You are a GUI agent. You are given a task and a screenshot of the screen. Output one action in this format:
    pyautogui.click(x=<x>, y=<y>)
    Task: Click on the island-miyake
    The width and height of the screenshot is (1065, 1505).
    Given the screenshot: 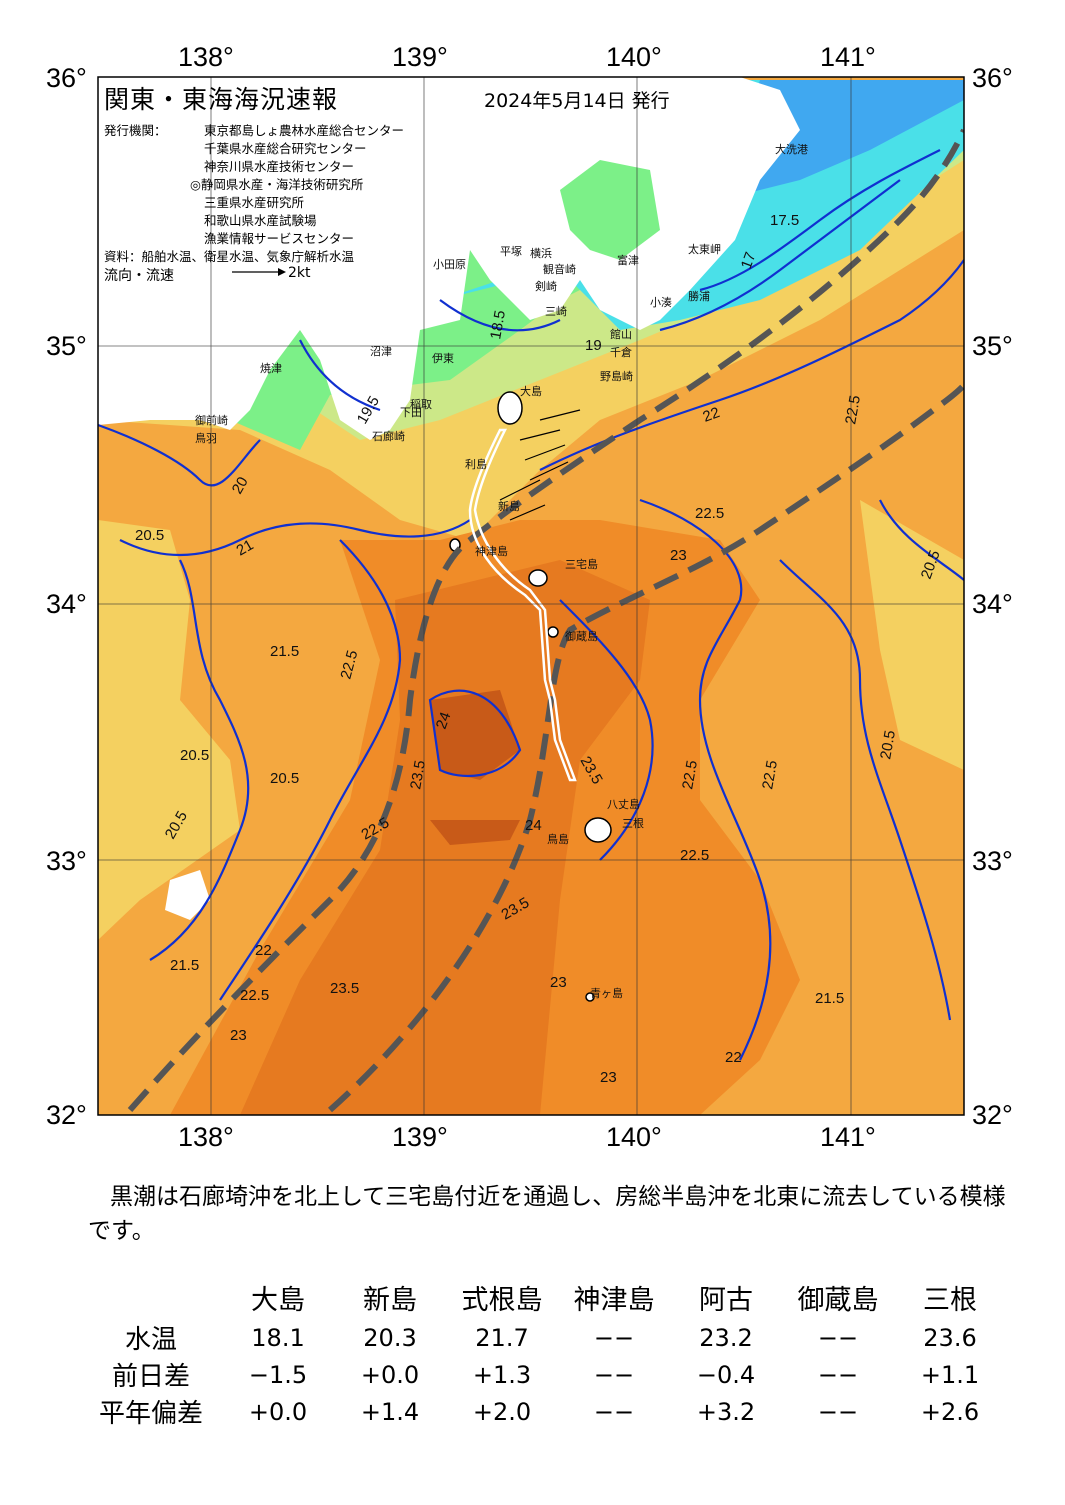 What is the action you would take?
    pyautogui.click(x=538, y=578)
    